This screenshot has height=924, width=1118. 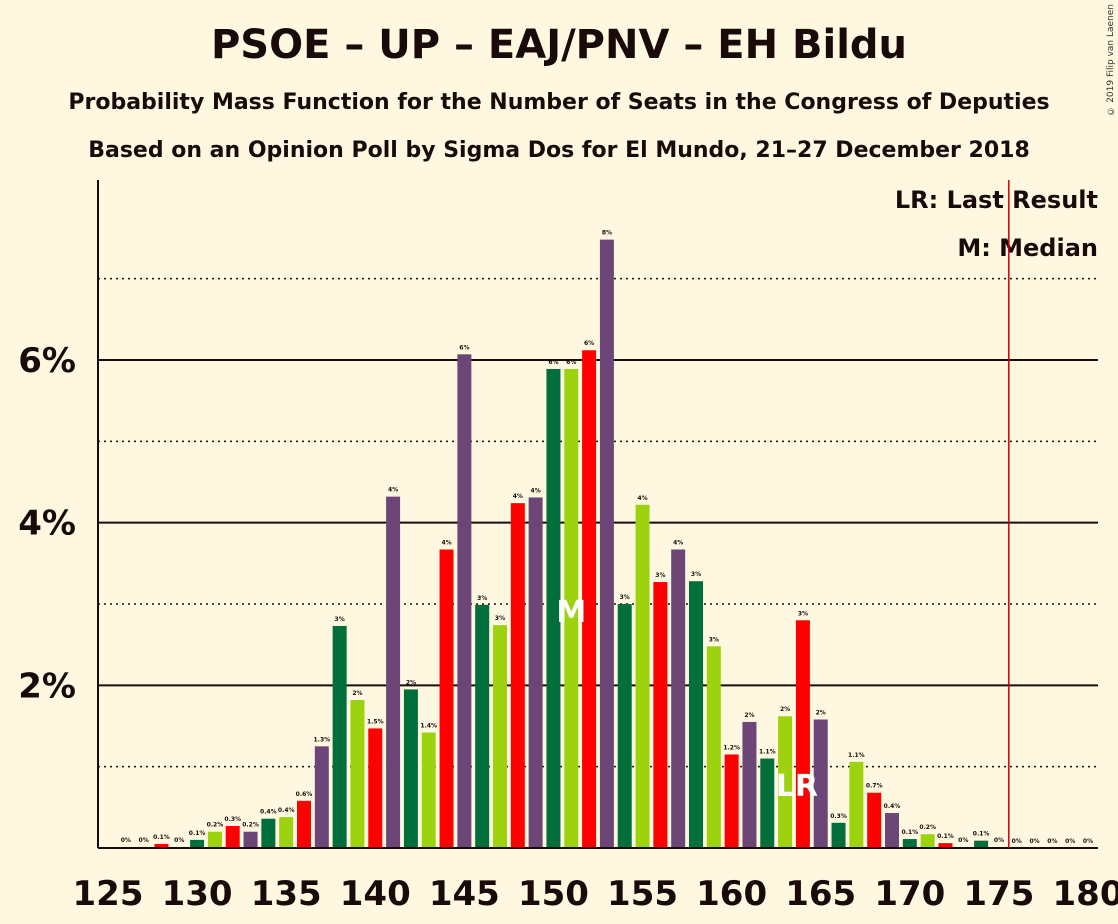 What do you see at coordinates (161, 837) in the screenshot?
I see `data-label-128: 0.1%` at bounding box center [161, 837].